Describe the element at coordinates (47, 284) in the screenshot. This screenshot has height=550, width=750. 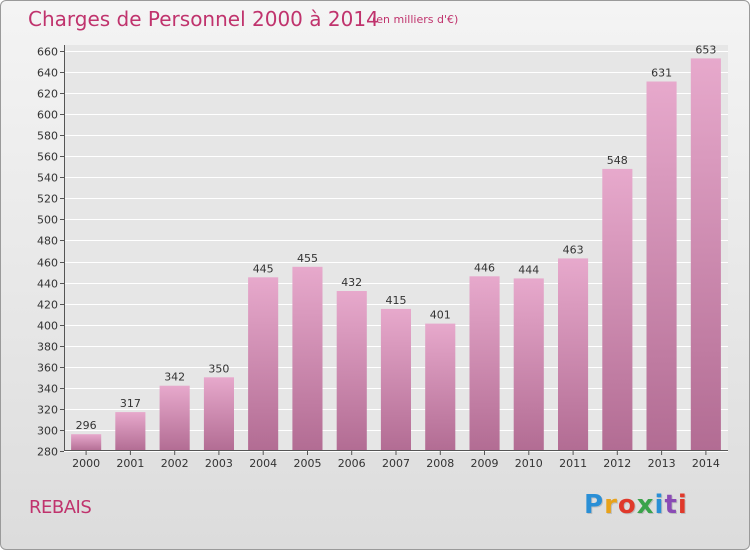
I see `y-tick-label: 440` at that location.